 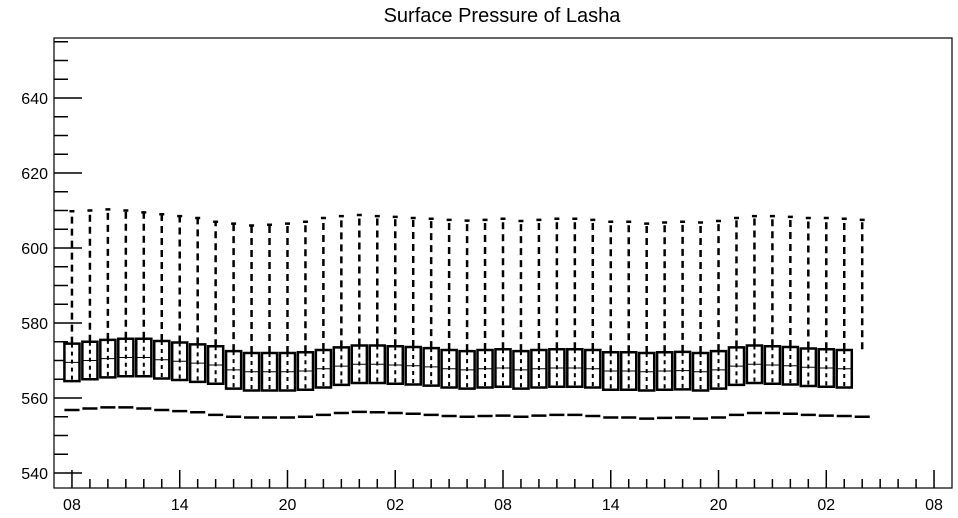 What do you see at coordinates (34, 99) in the screenshot?
I see `y-tick-label: 640` at bounding box center [34, 99].